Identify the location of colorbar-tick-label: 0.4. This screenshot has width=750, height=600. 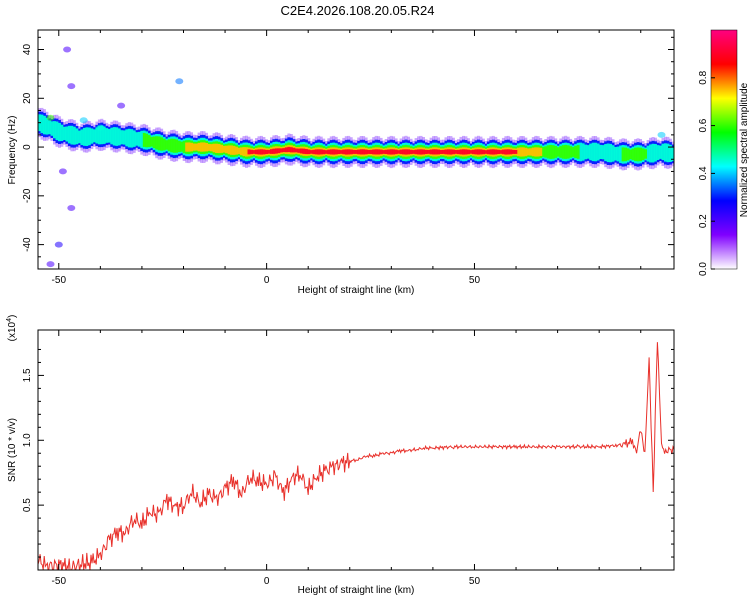
(703, 173).